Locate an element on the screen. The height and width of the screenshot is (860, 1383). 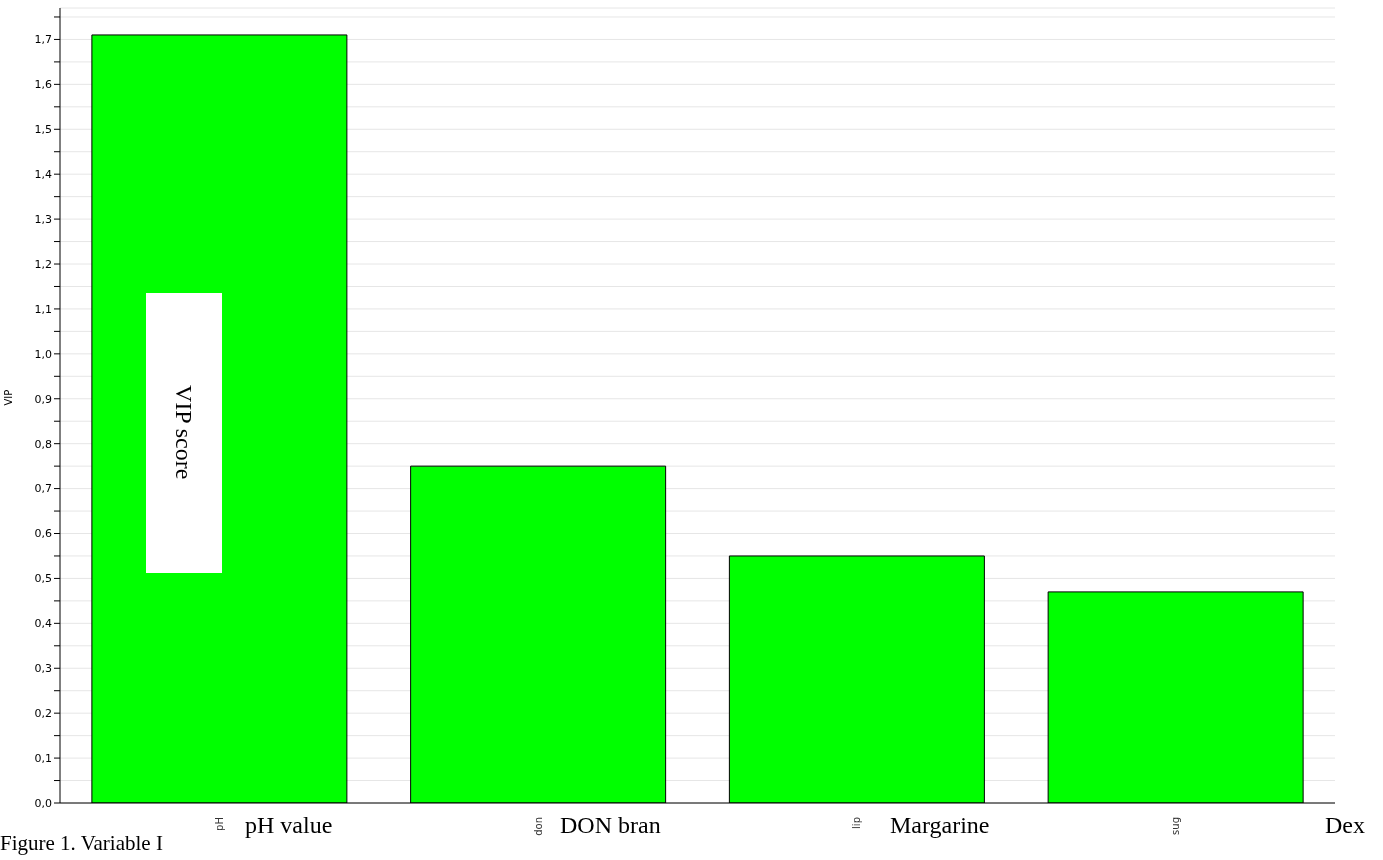
y-tick-label: 0,4 is located at coordinates (43, 624).